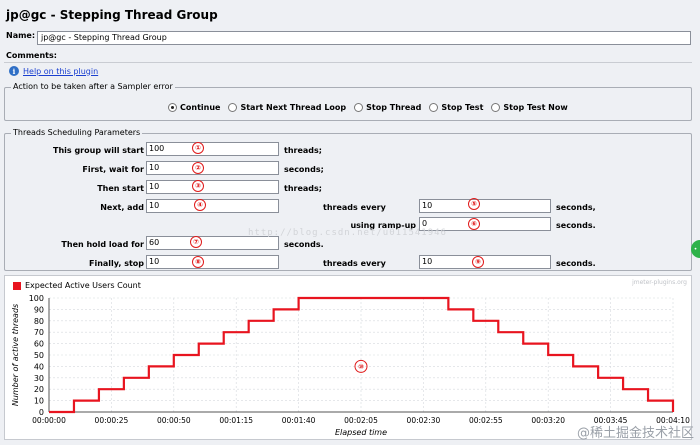  Describe the element at coordinates (39, 355) in the screenshot. I see `y-tick-label: 50` at that location.